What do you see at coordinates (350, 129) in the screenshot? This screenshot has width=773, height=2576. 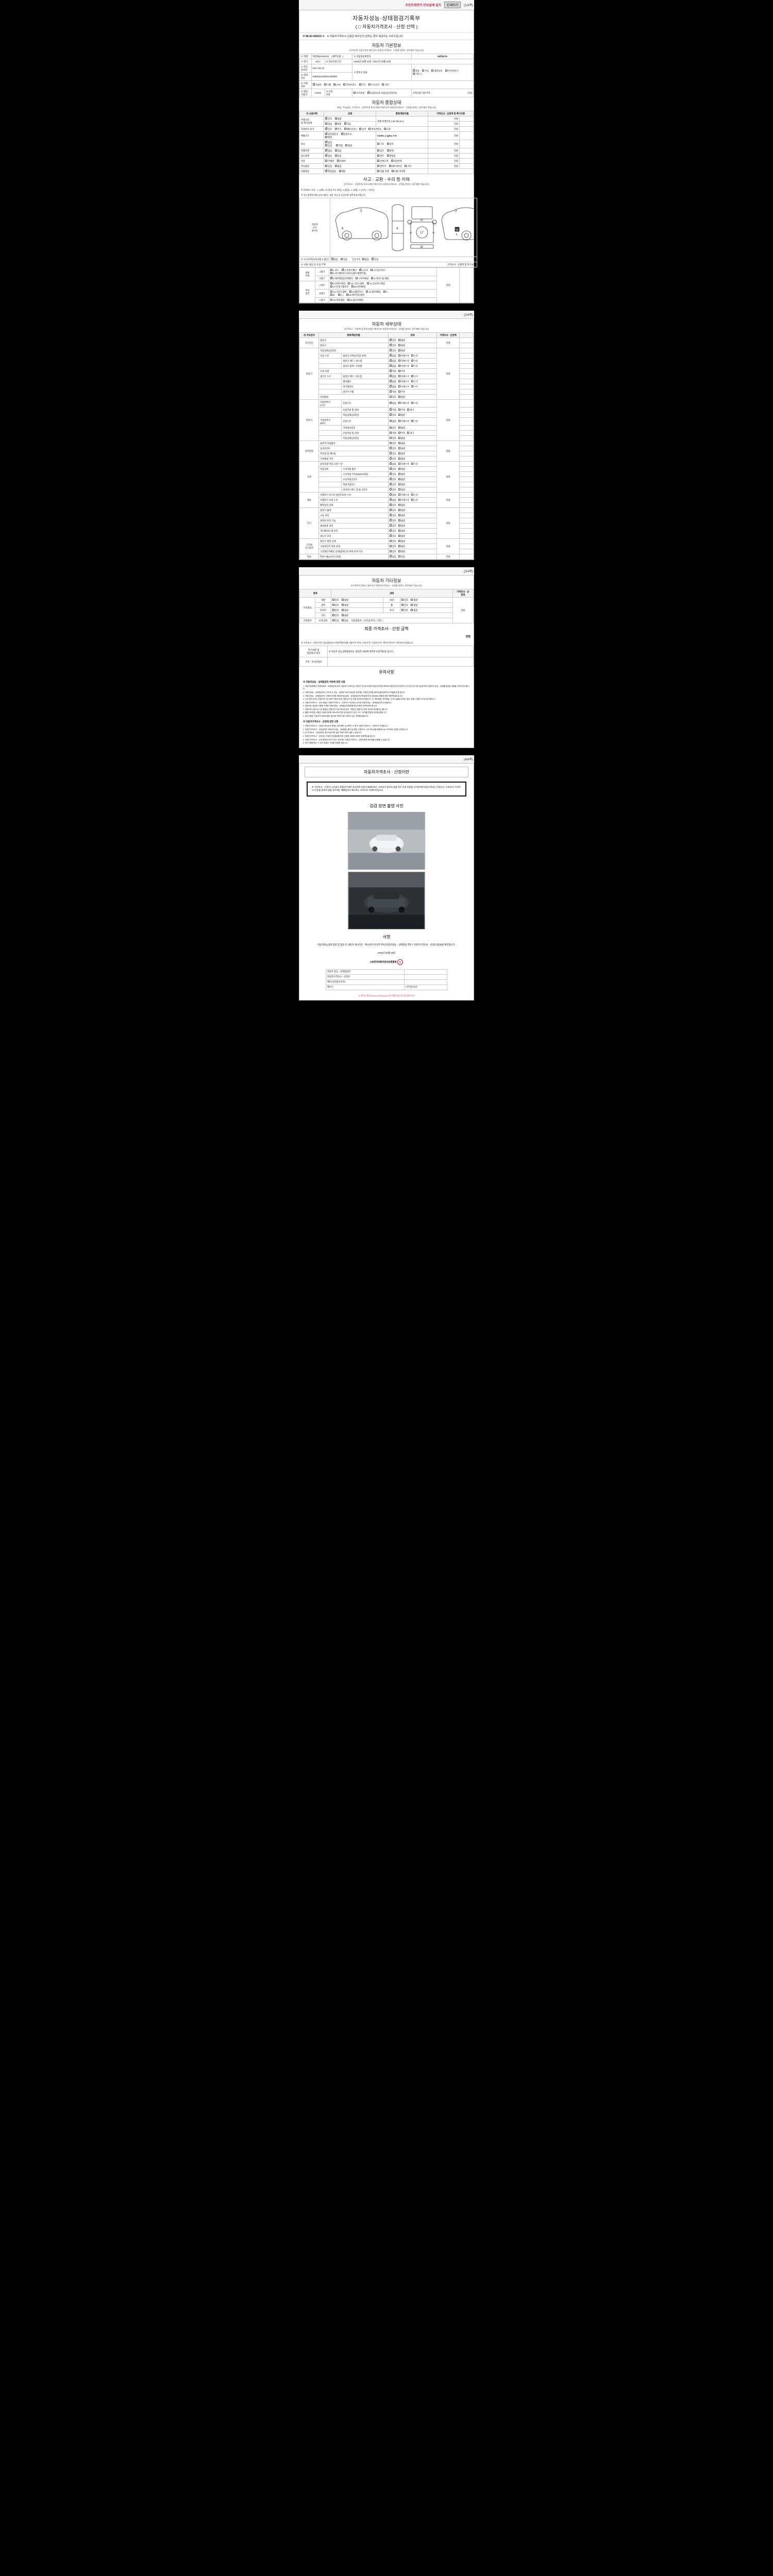 I see `opt: 훼손(오손)` at bounding box center [350, 129].